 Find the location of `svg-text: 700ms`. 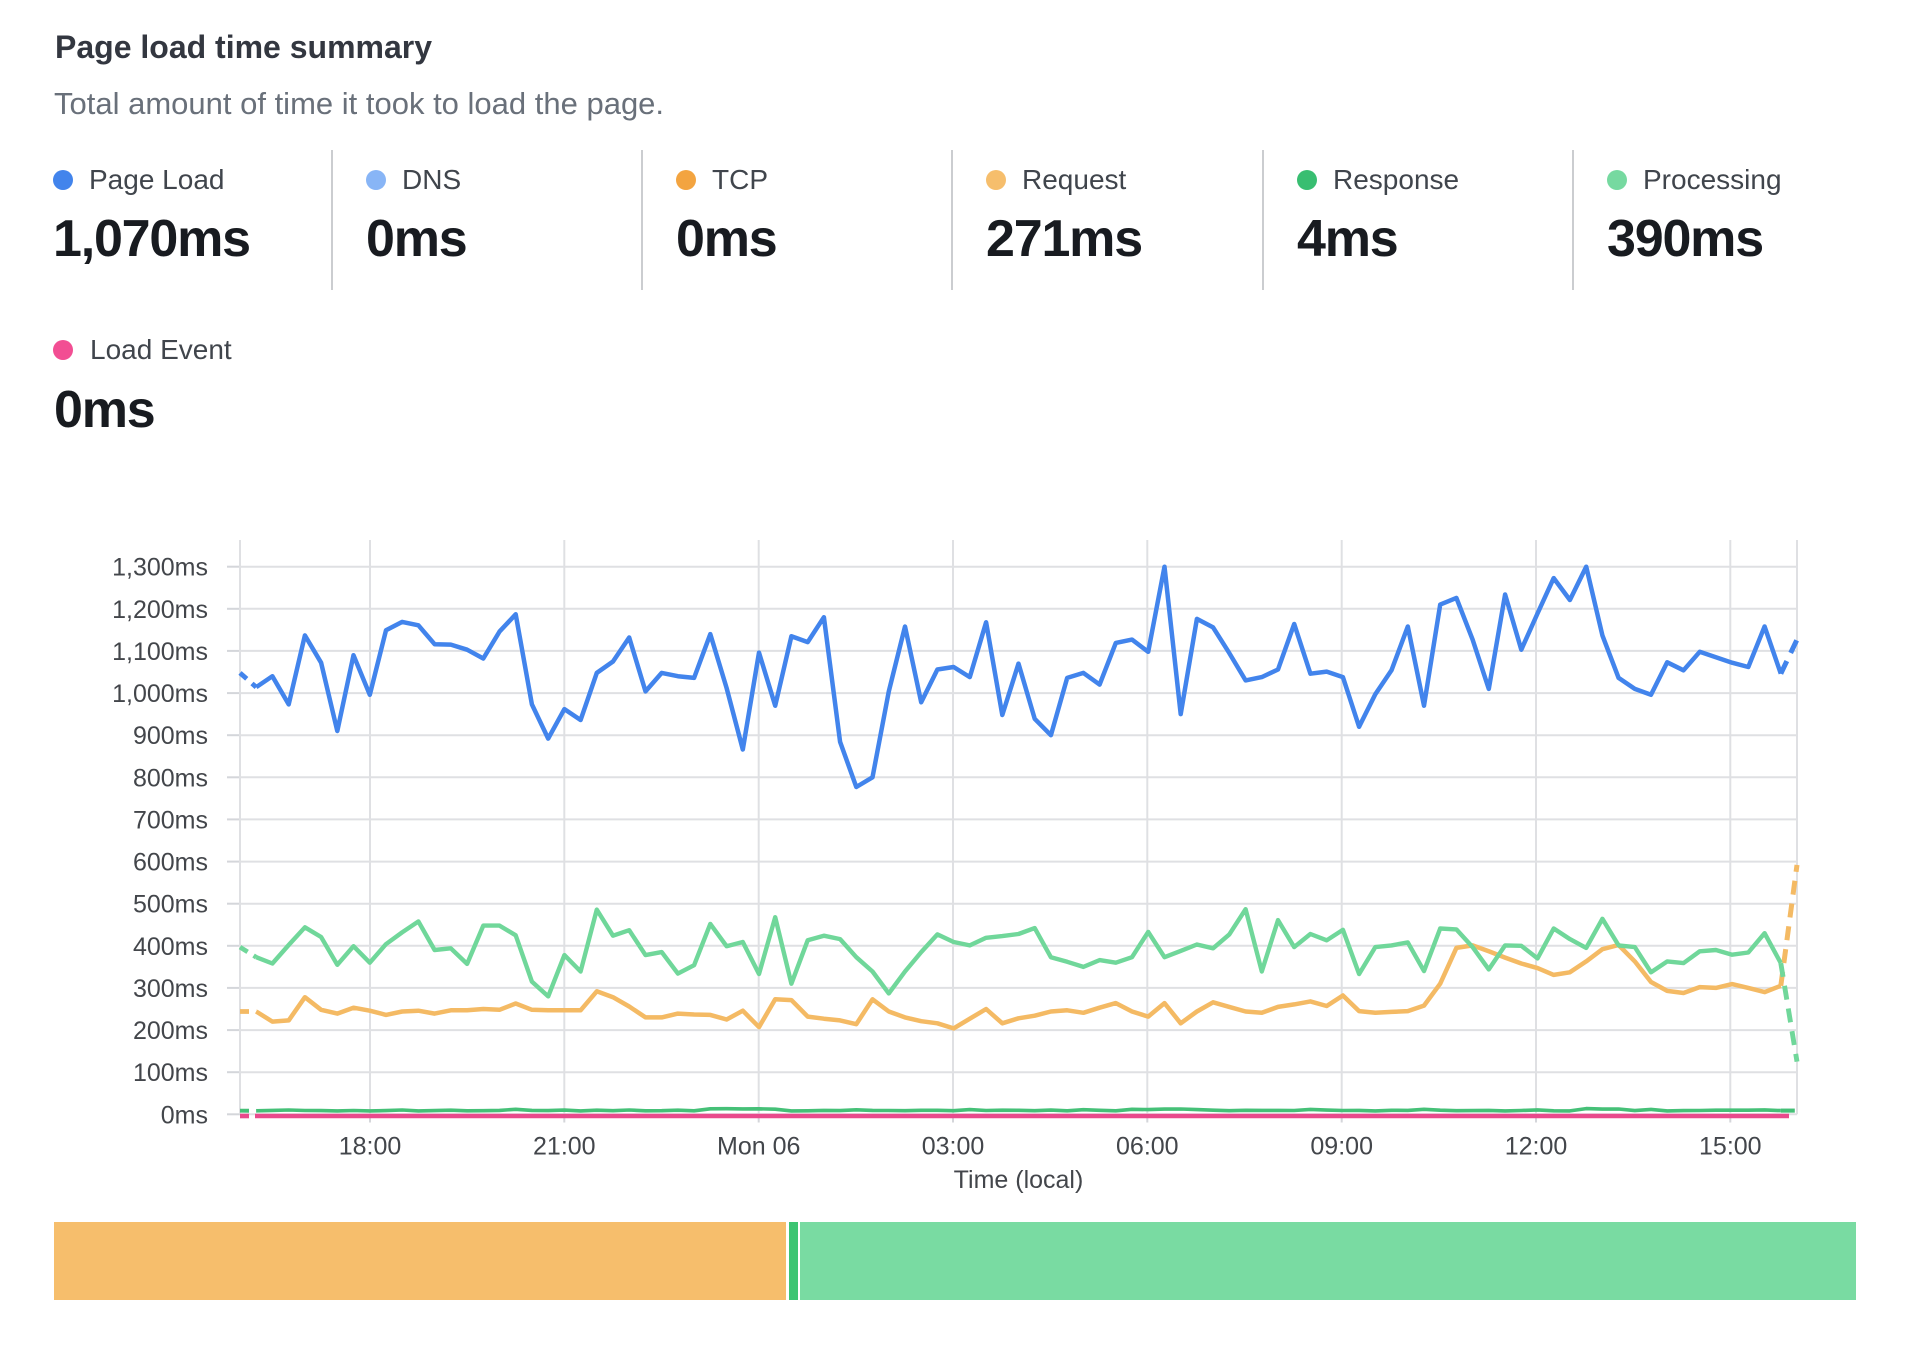

svg-text: 700ms is located at coordinates (170, 820).